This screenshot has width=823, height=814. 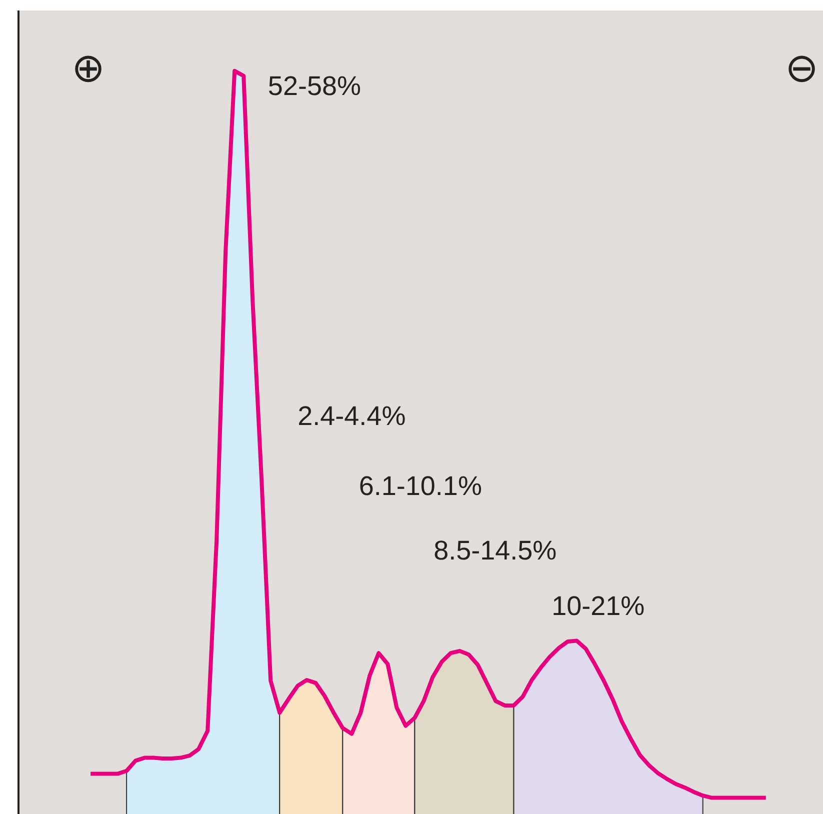 I want to click on annotation: ⊕, so click(x=89, y=68).